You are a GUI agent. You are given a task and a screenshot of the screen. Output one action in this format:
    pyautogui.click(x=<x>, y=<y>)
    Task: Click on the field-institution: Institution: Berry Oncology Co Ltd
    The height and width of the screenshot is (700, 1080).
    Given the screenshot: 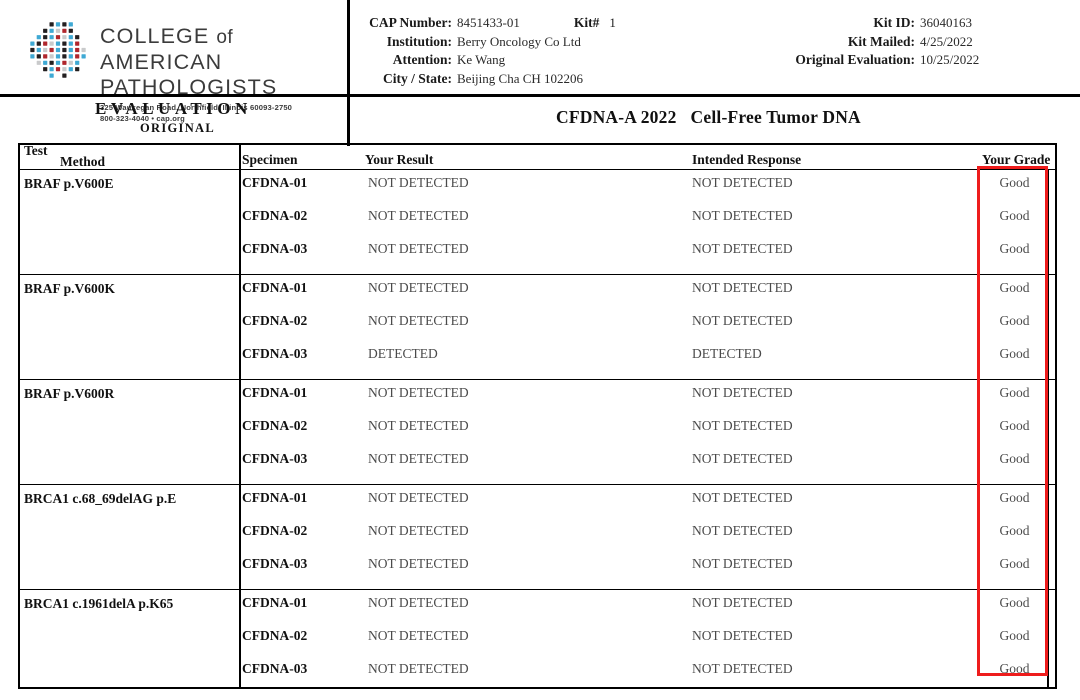 What is the action you would take?
    pyautogui.click(x=551, y=42)
    